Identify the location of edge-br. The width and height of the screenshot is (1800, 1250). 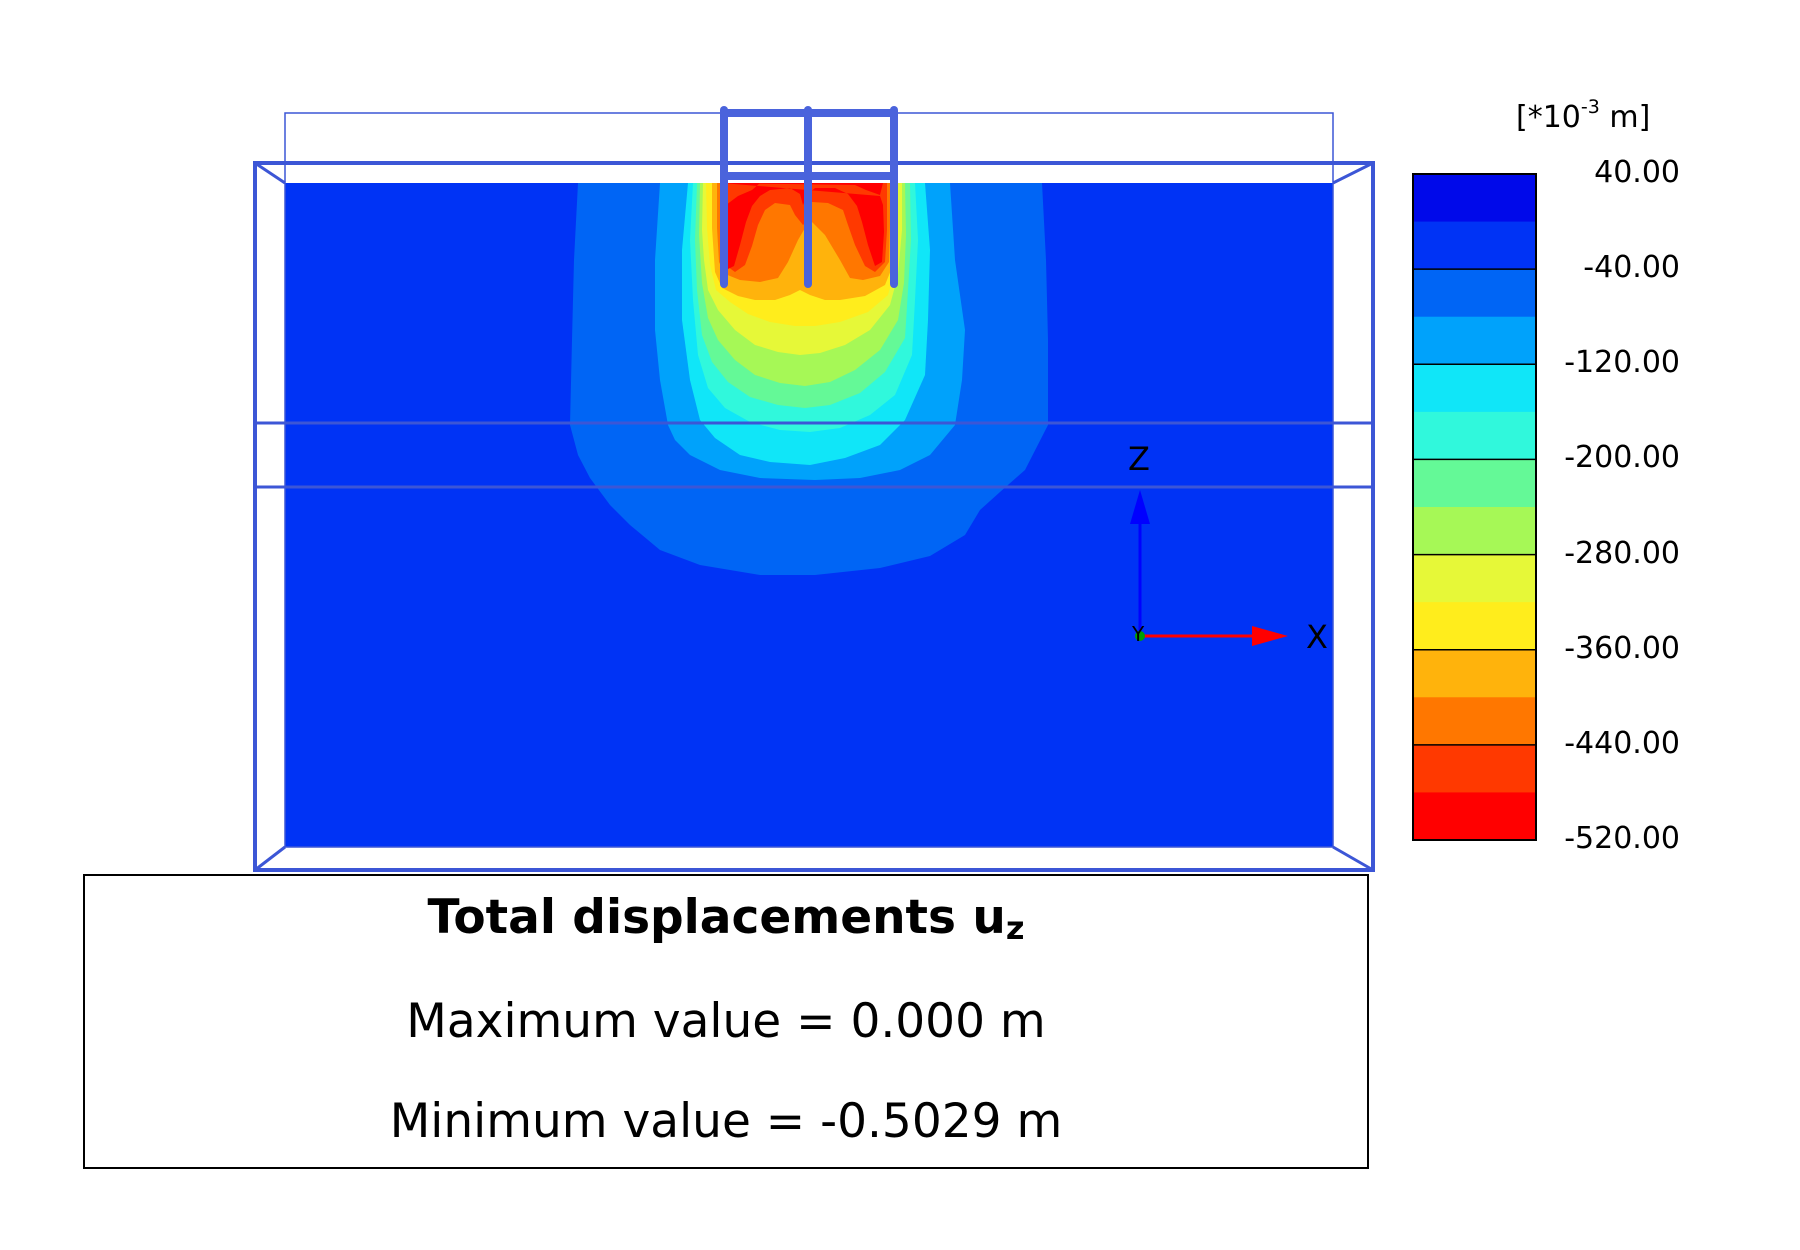
(1353, 858).